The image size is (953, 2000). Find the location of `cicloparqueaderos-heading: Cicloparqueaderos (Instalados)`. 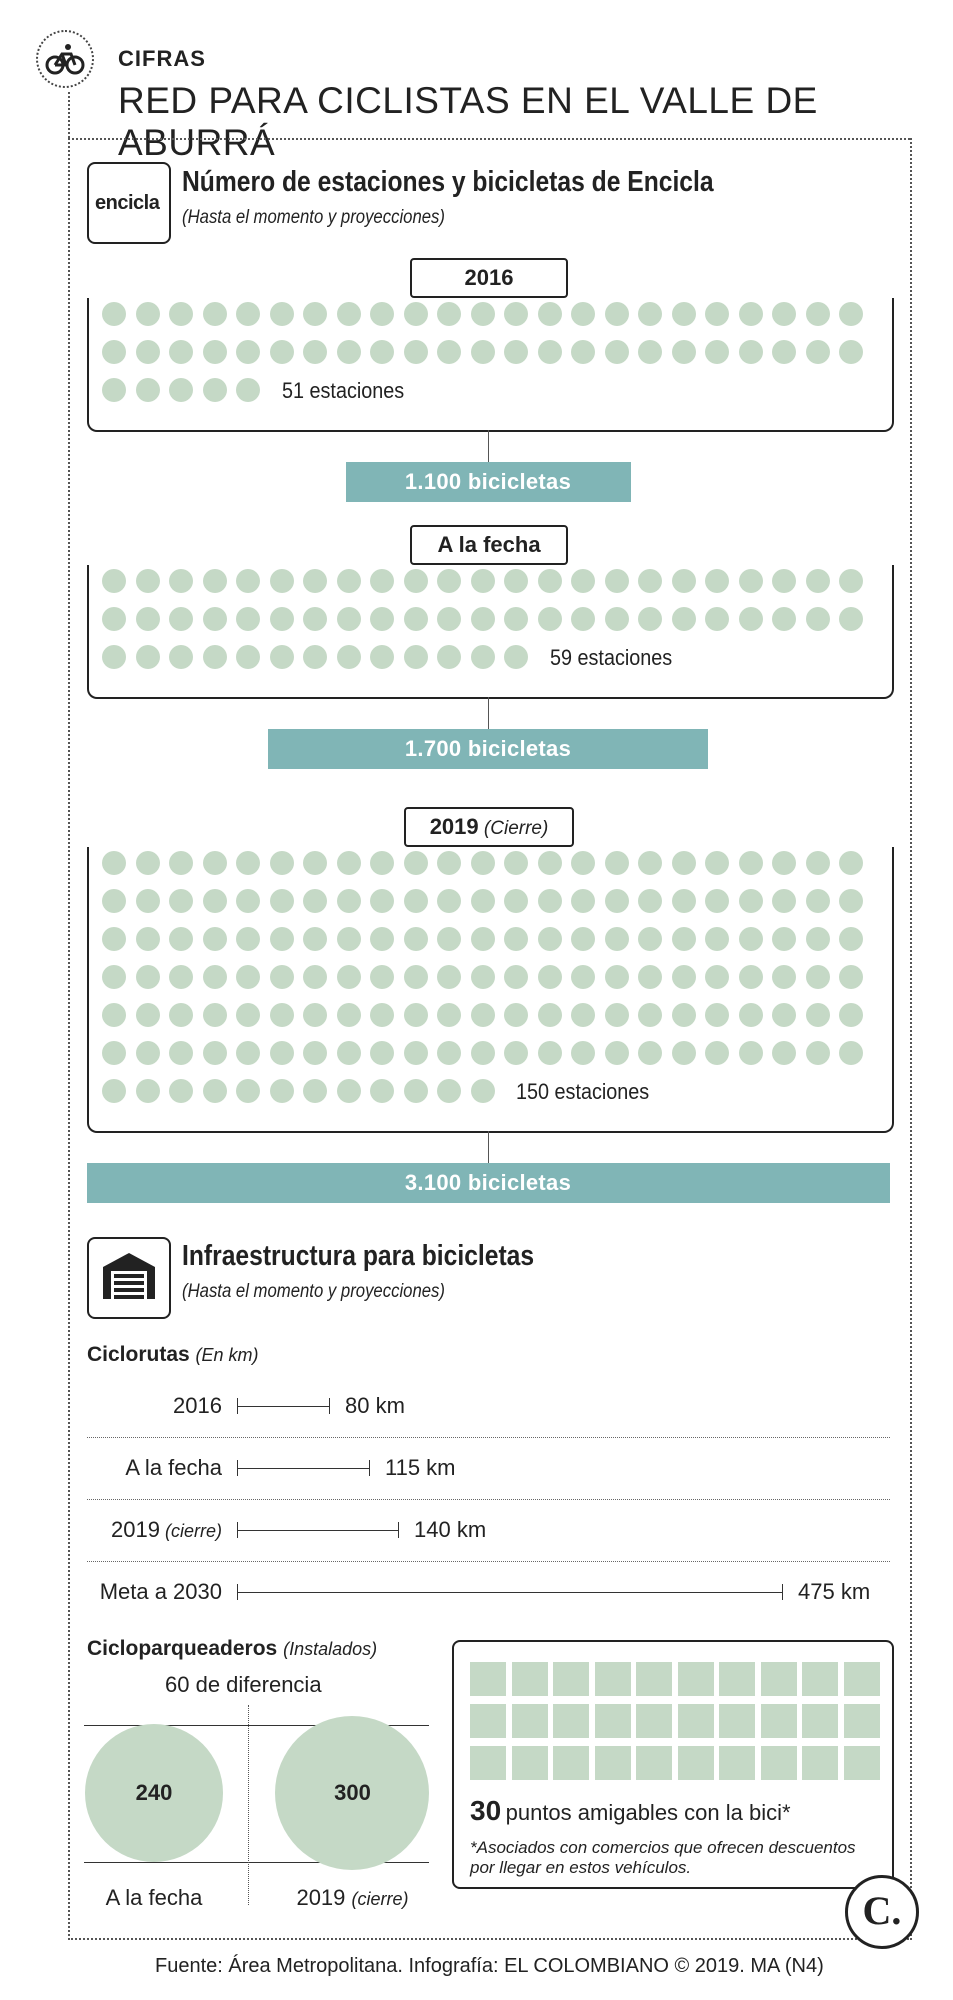

cicloparqueaderos-heading: Cicloparqueaderos (Instalados) is located at coordinates (232, 1649).